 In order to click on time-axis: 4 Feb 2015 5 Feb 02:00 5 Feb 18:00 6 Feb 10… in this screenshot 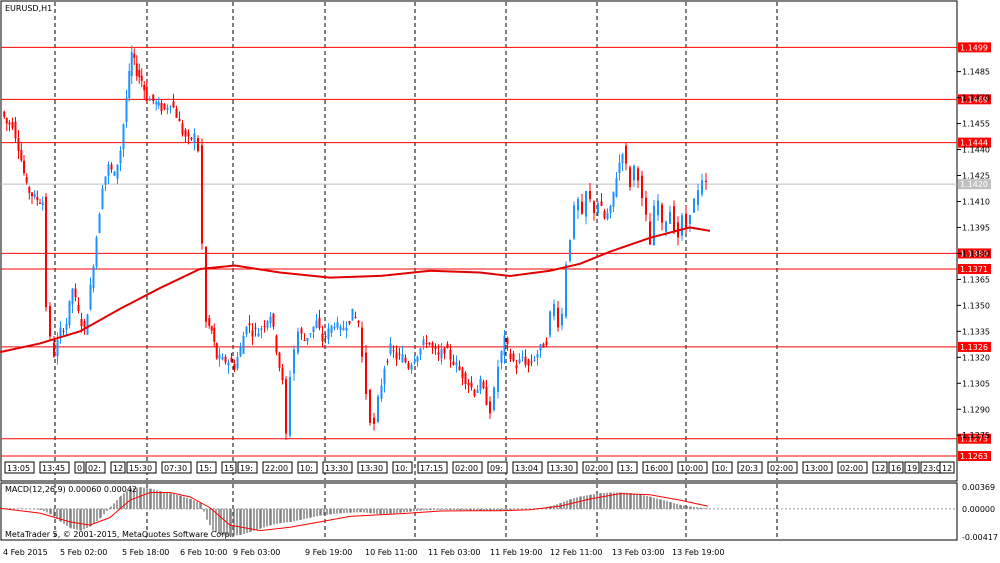, I will do `click(363, 552)`.